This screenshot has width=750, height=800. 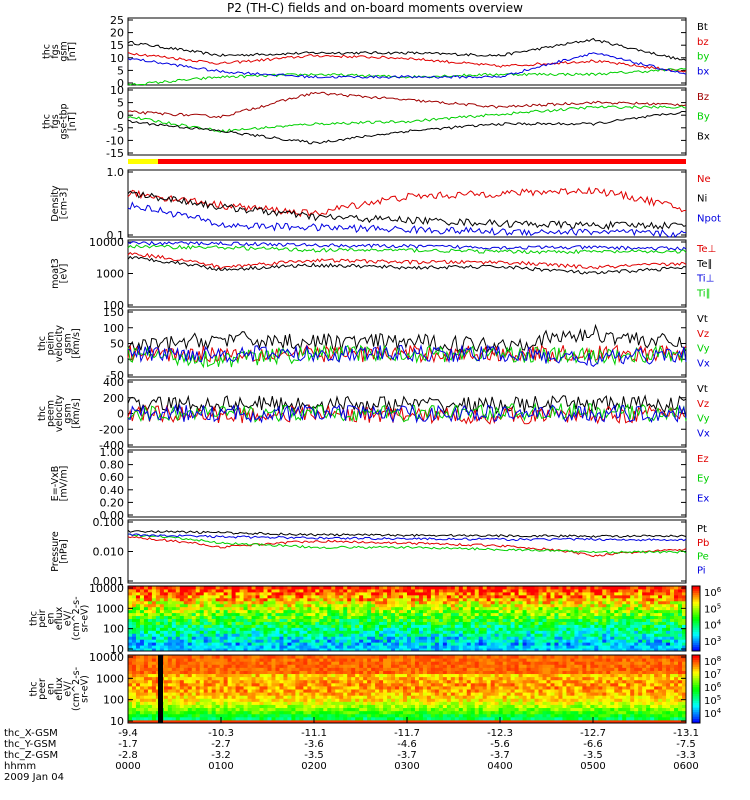 I want to click on legend-entry: Pb, so click(x=703, y=543).